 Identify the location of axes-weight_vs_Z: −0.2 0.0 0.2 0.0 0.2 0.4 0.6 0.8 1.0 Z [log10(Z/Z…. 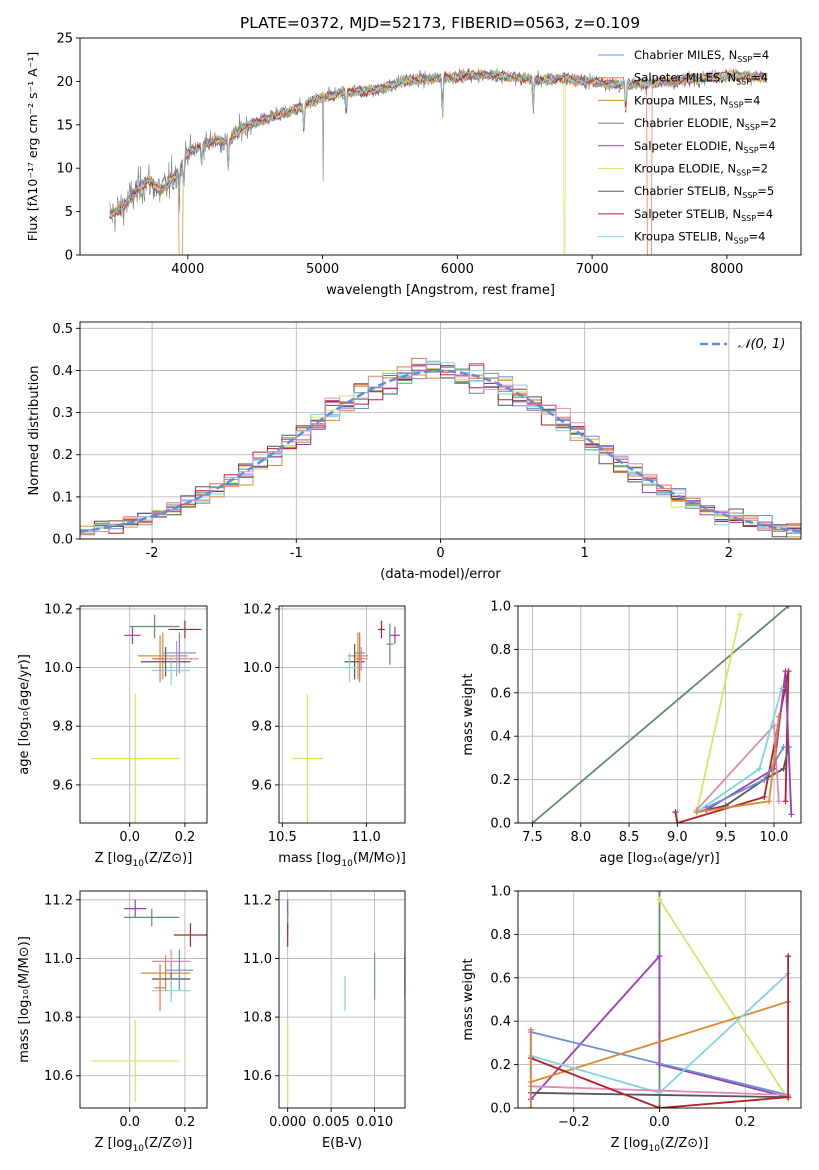
(631, 1019).